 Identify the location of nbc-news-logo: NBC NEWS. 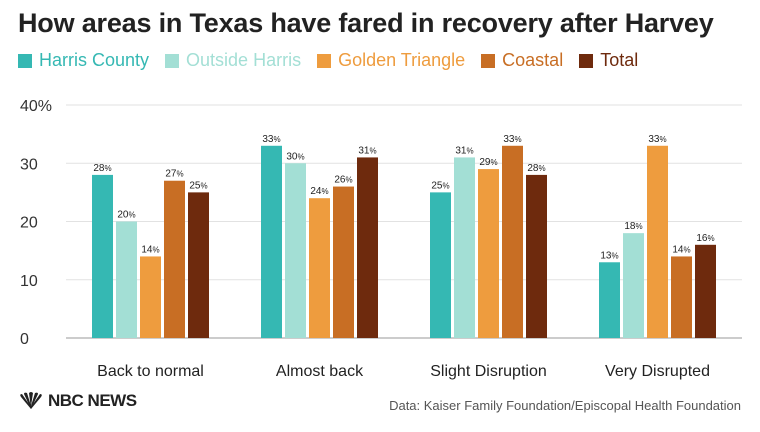
(77, 401).